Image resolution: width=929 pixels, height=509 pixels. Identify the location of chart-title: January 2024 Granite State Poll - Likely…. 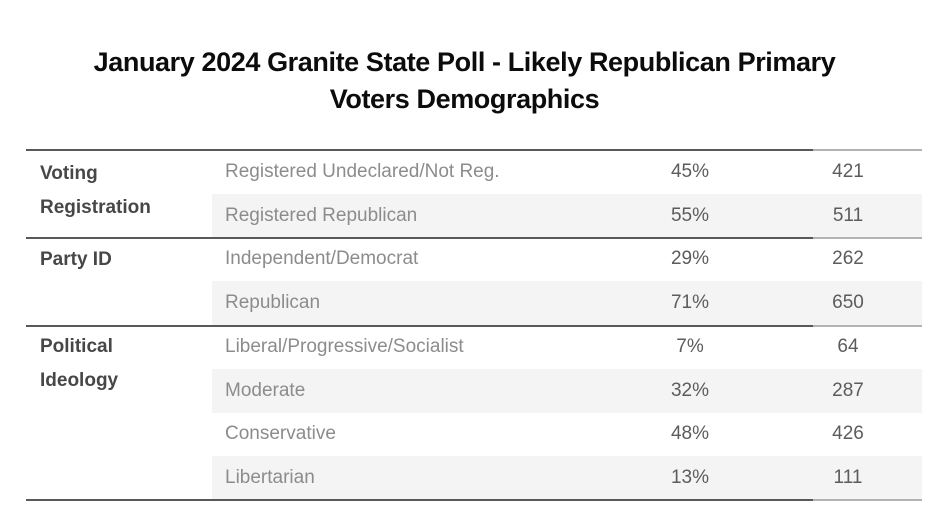
(464, 81).